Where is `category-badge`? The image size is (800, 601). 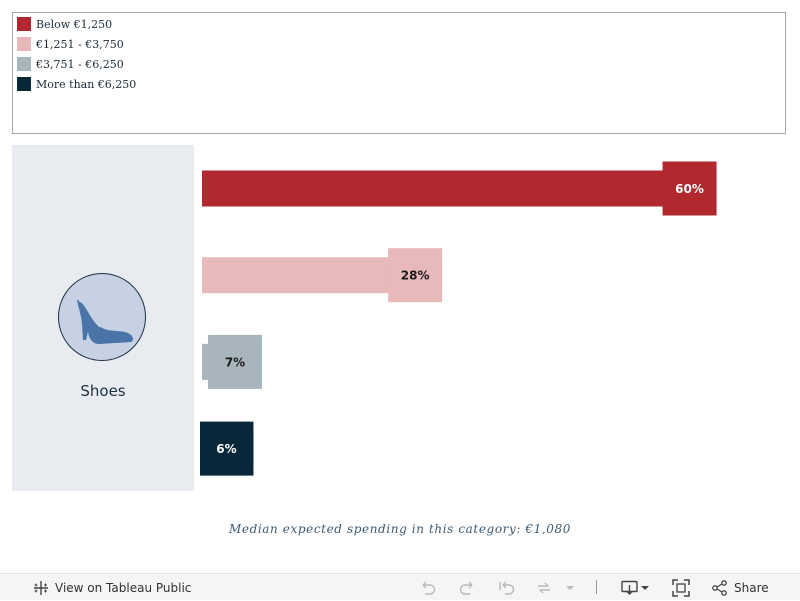 category-badge is located at coordinates (102, 317).